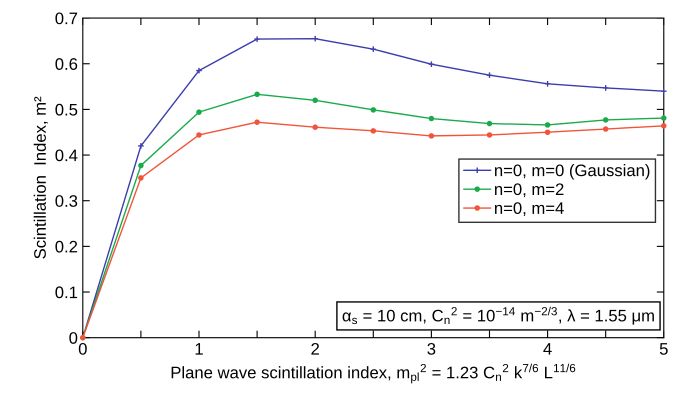 The image size is (690, 402). What do you see at coordinates (73, 338) in the screenshot?
I see `y-tick-label: 0` at bounding box center [73, 338].